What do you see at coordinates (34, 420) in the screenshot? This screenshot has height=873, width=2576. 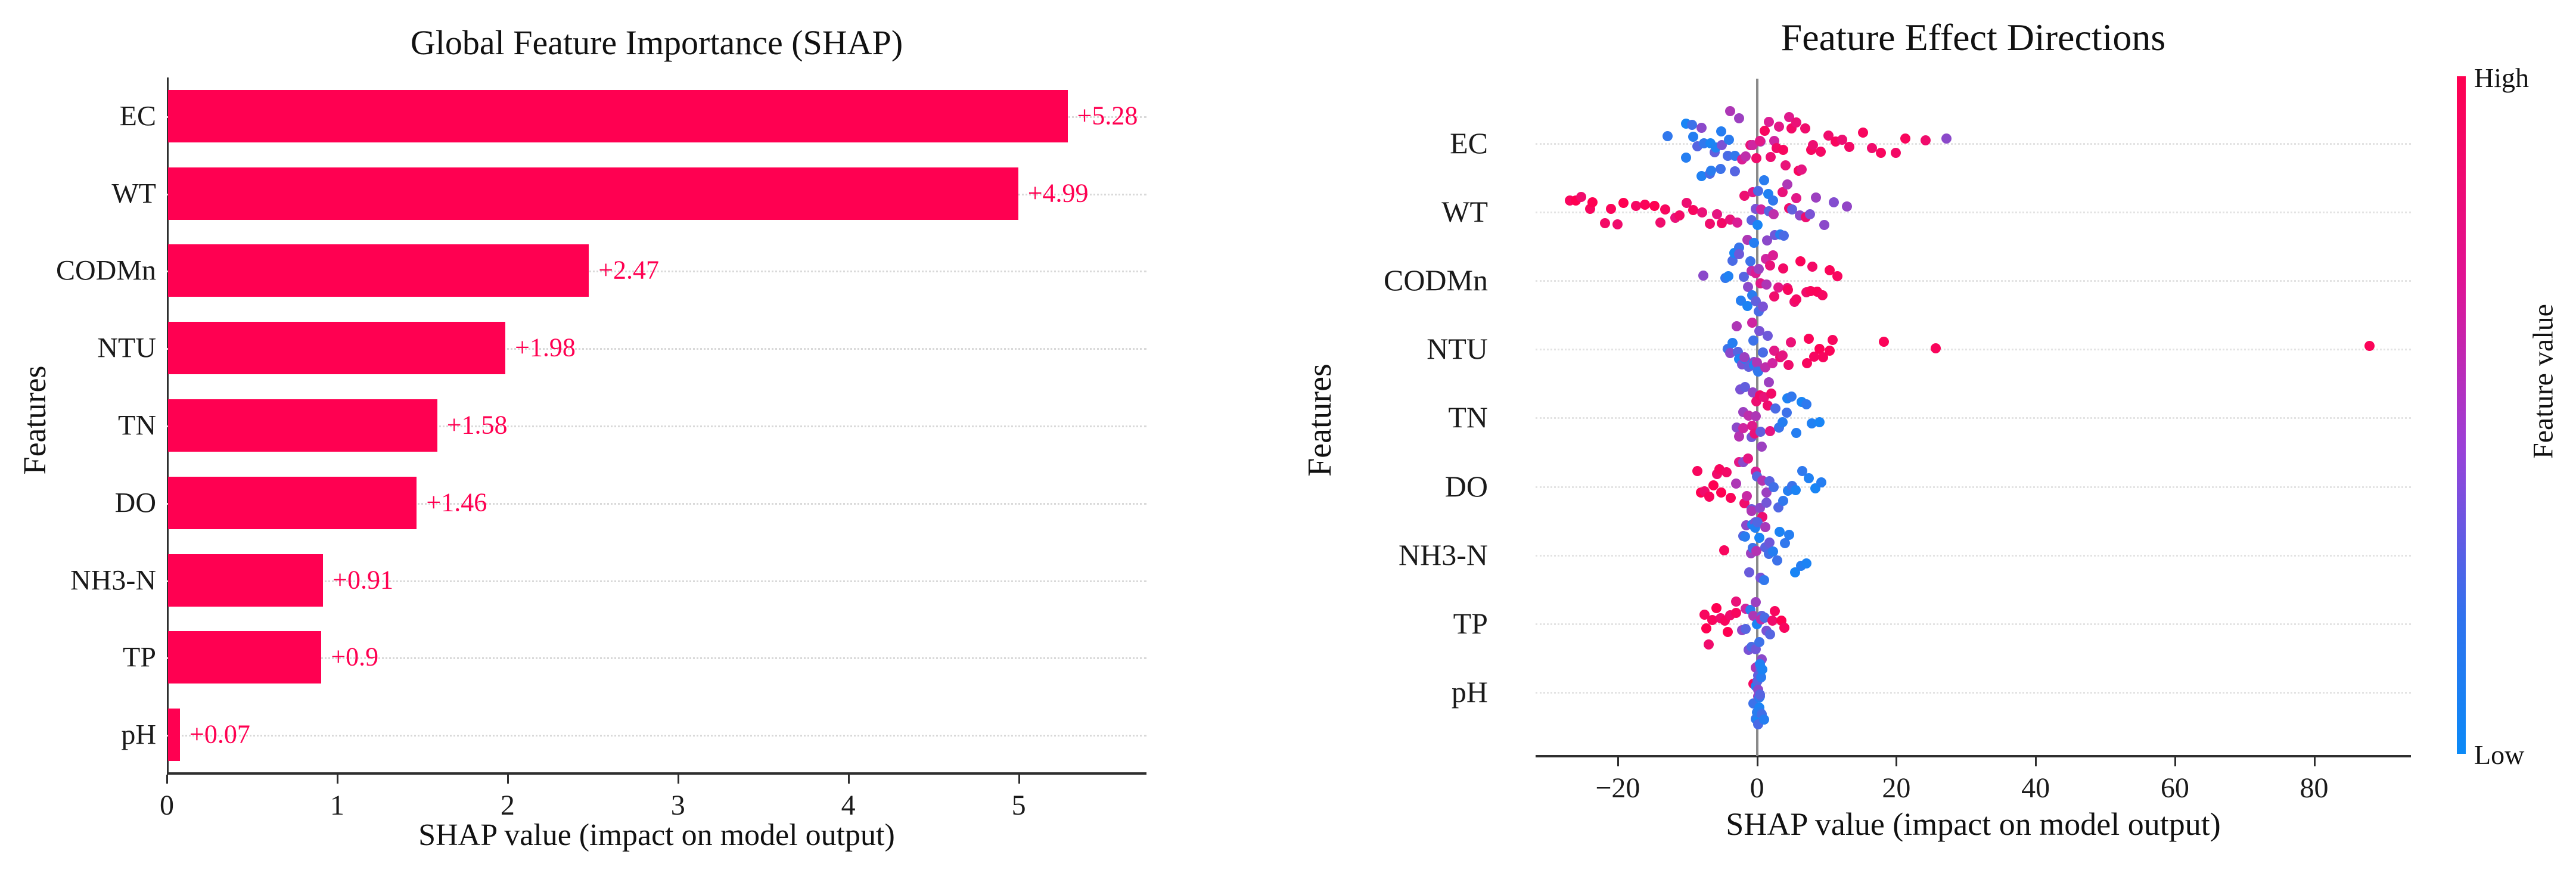 I see `bar-chart-y-axis-label: Features` at bounding box center [34, 420].